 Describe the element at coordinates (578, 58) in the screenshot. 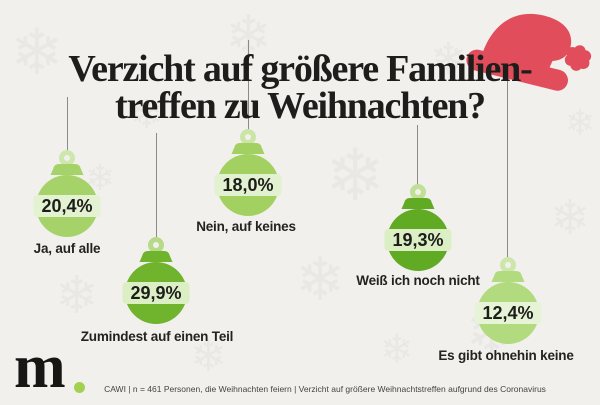

I see `santa-hat-pompom` at that location.